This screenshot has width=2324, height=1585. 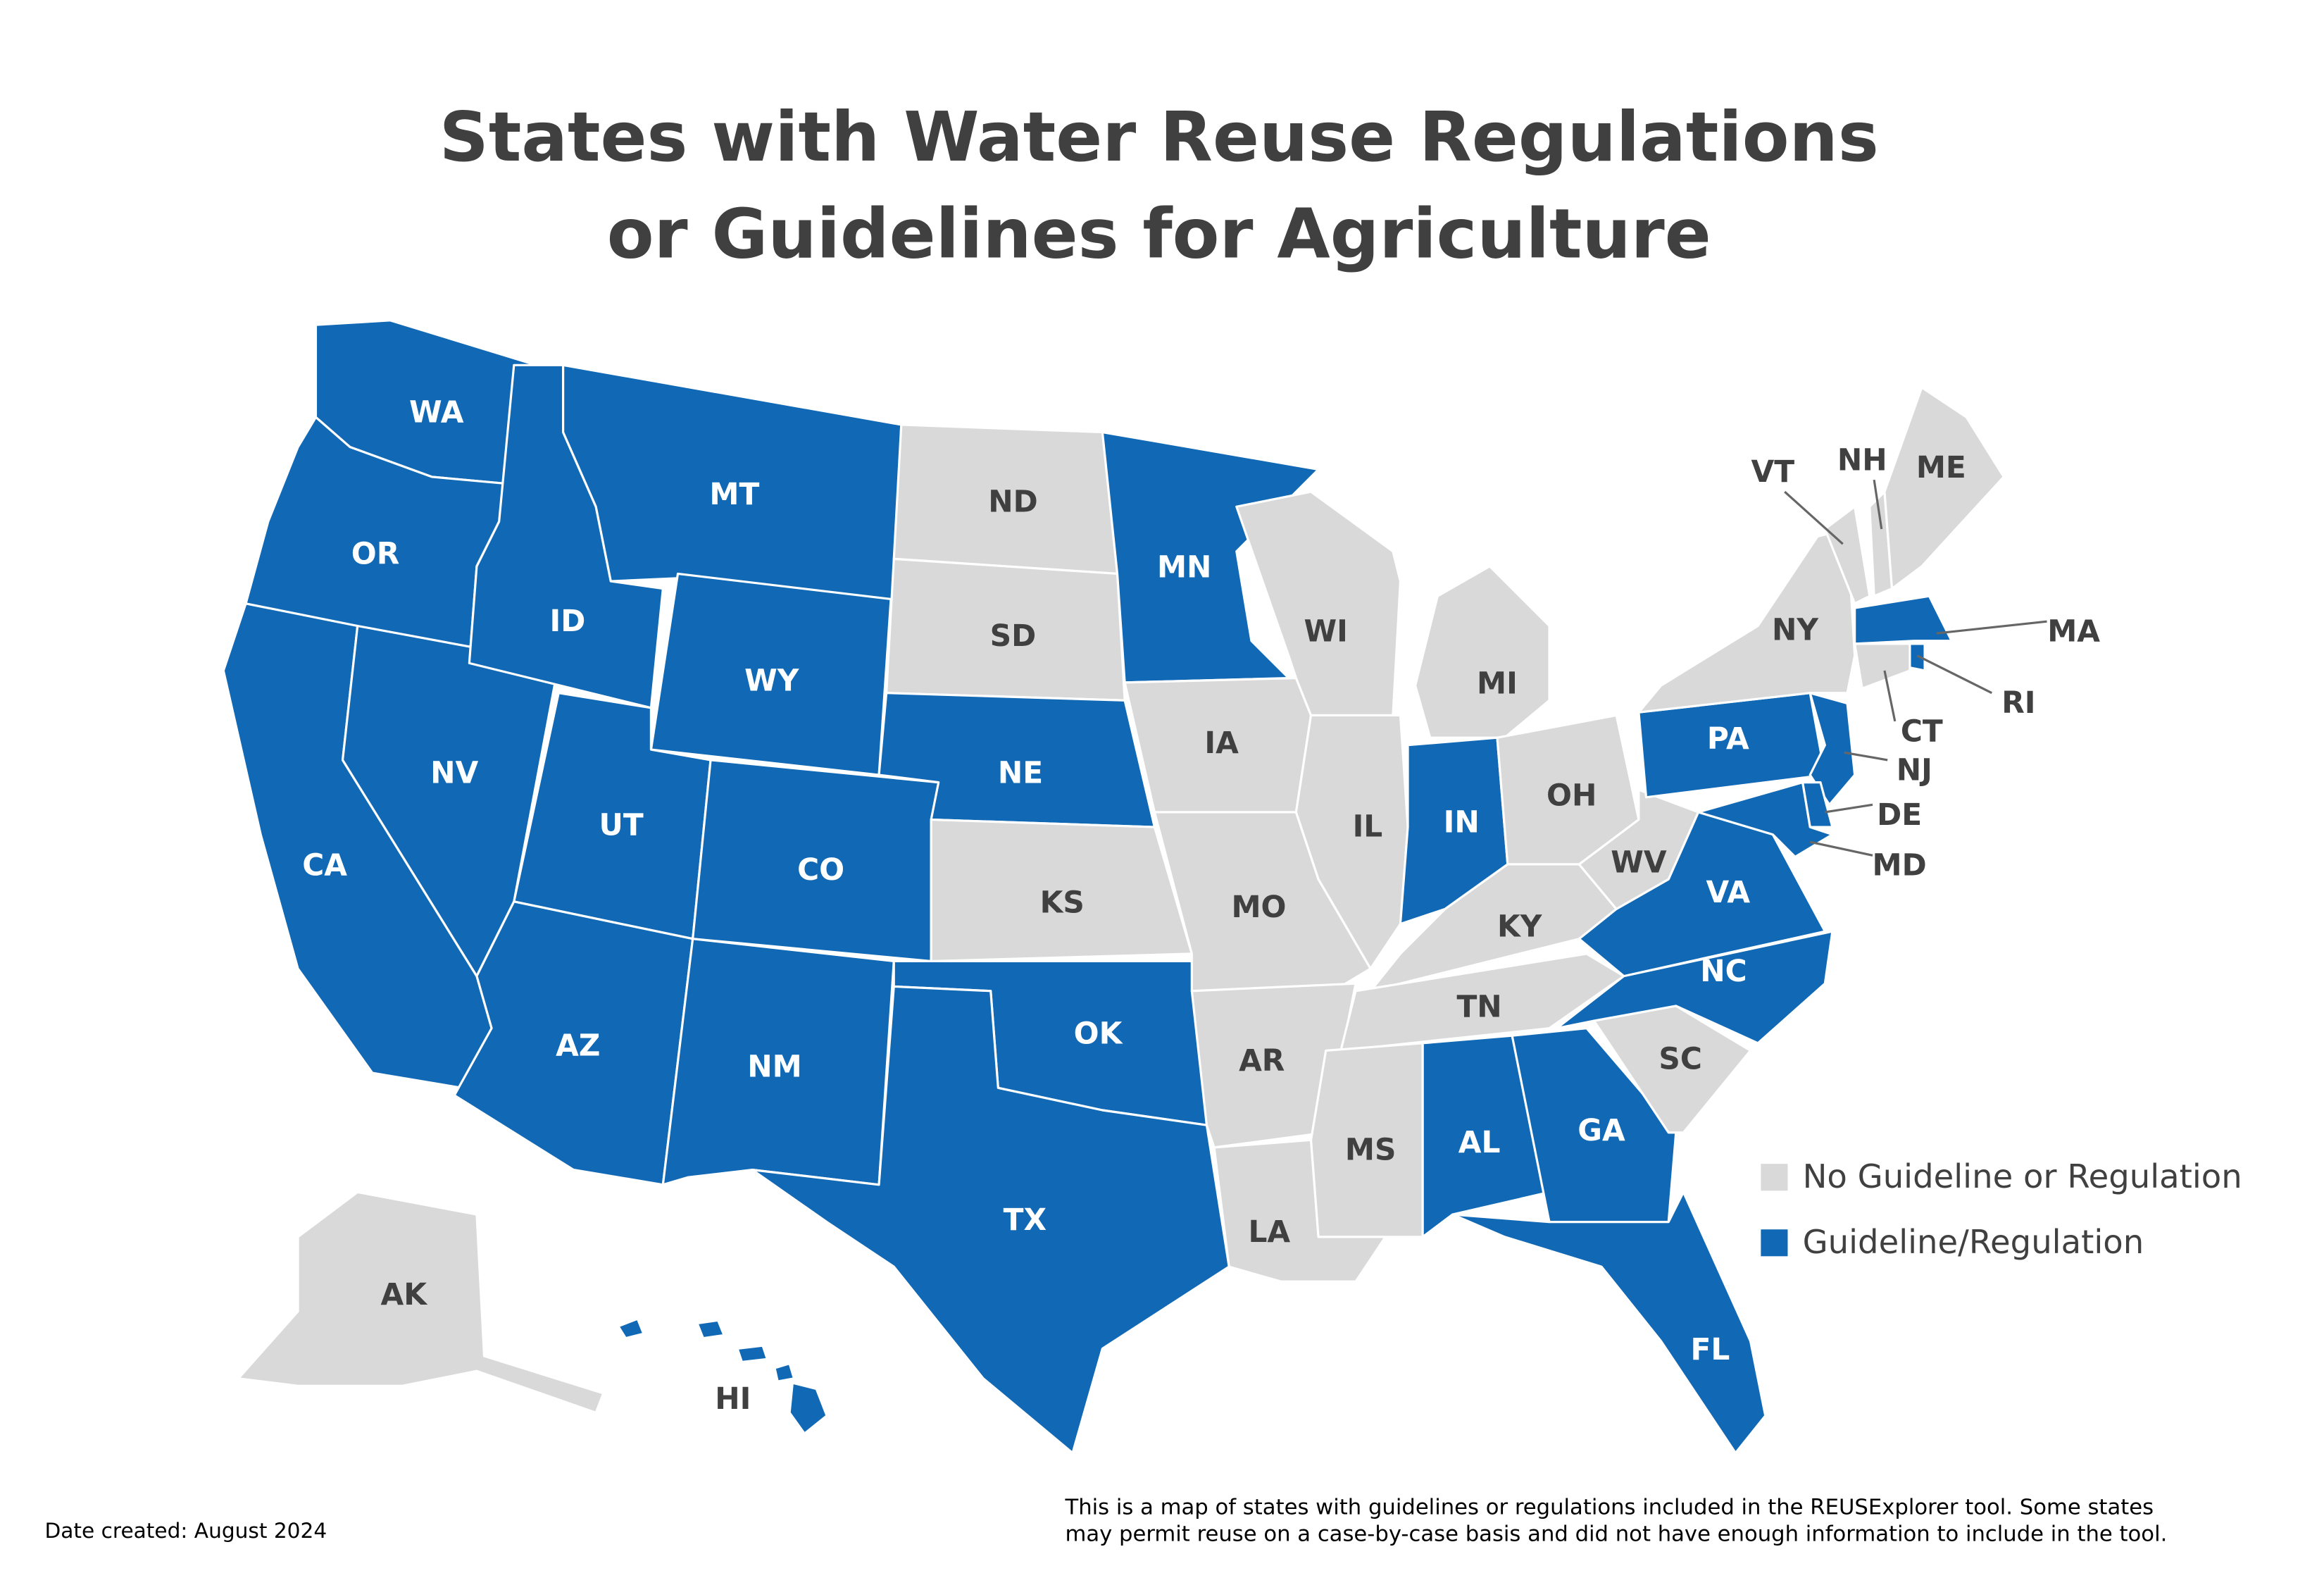 What do you see at coordinates (733, 1398) in the screenshot?
I see `state-label: HI` at bounding box center [733, 1398].